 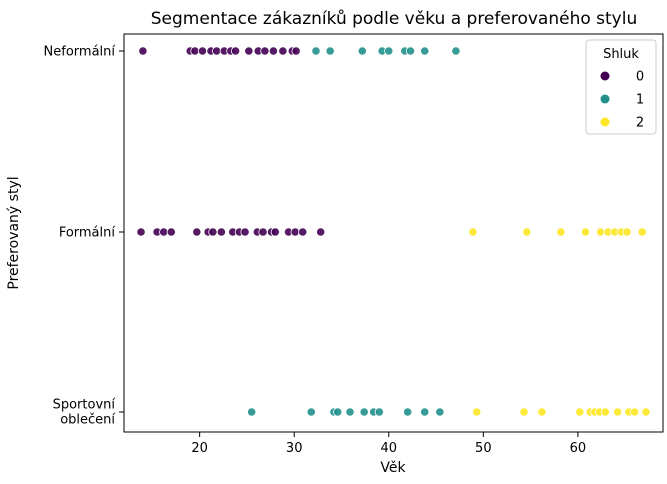 I want to click on legend-label-1: 1, so click(x=640, y=100).